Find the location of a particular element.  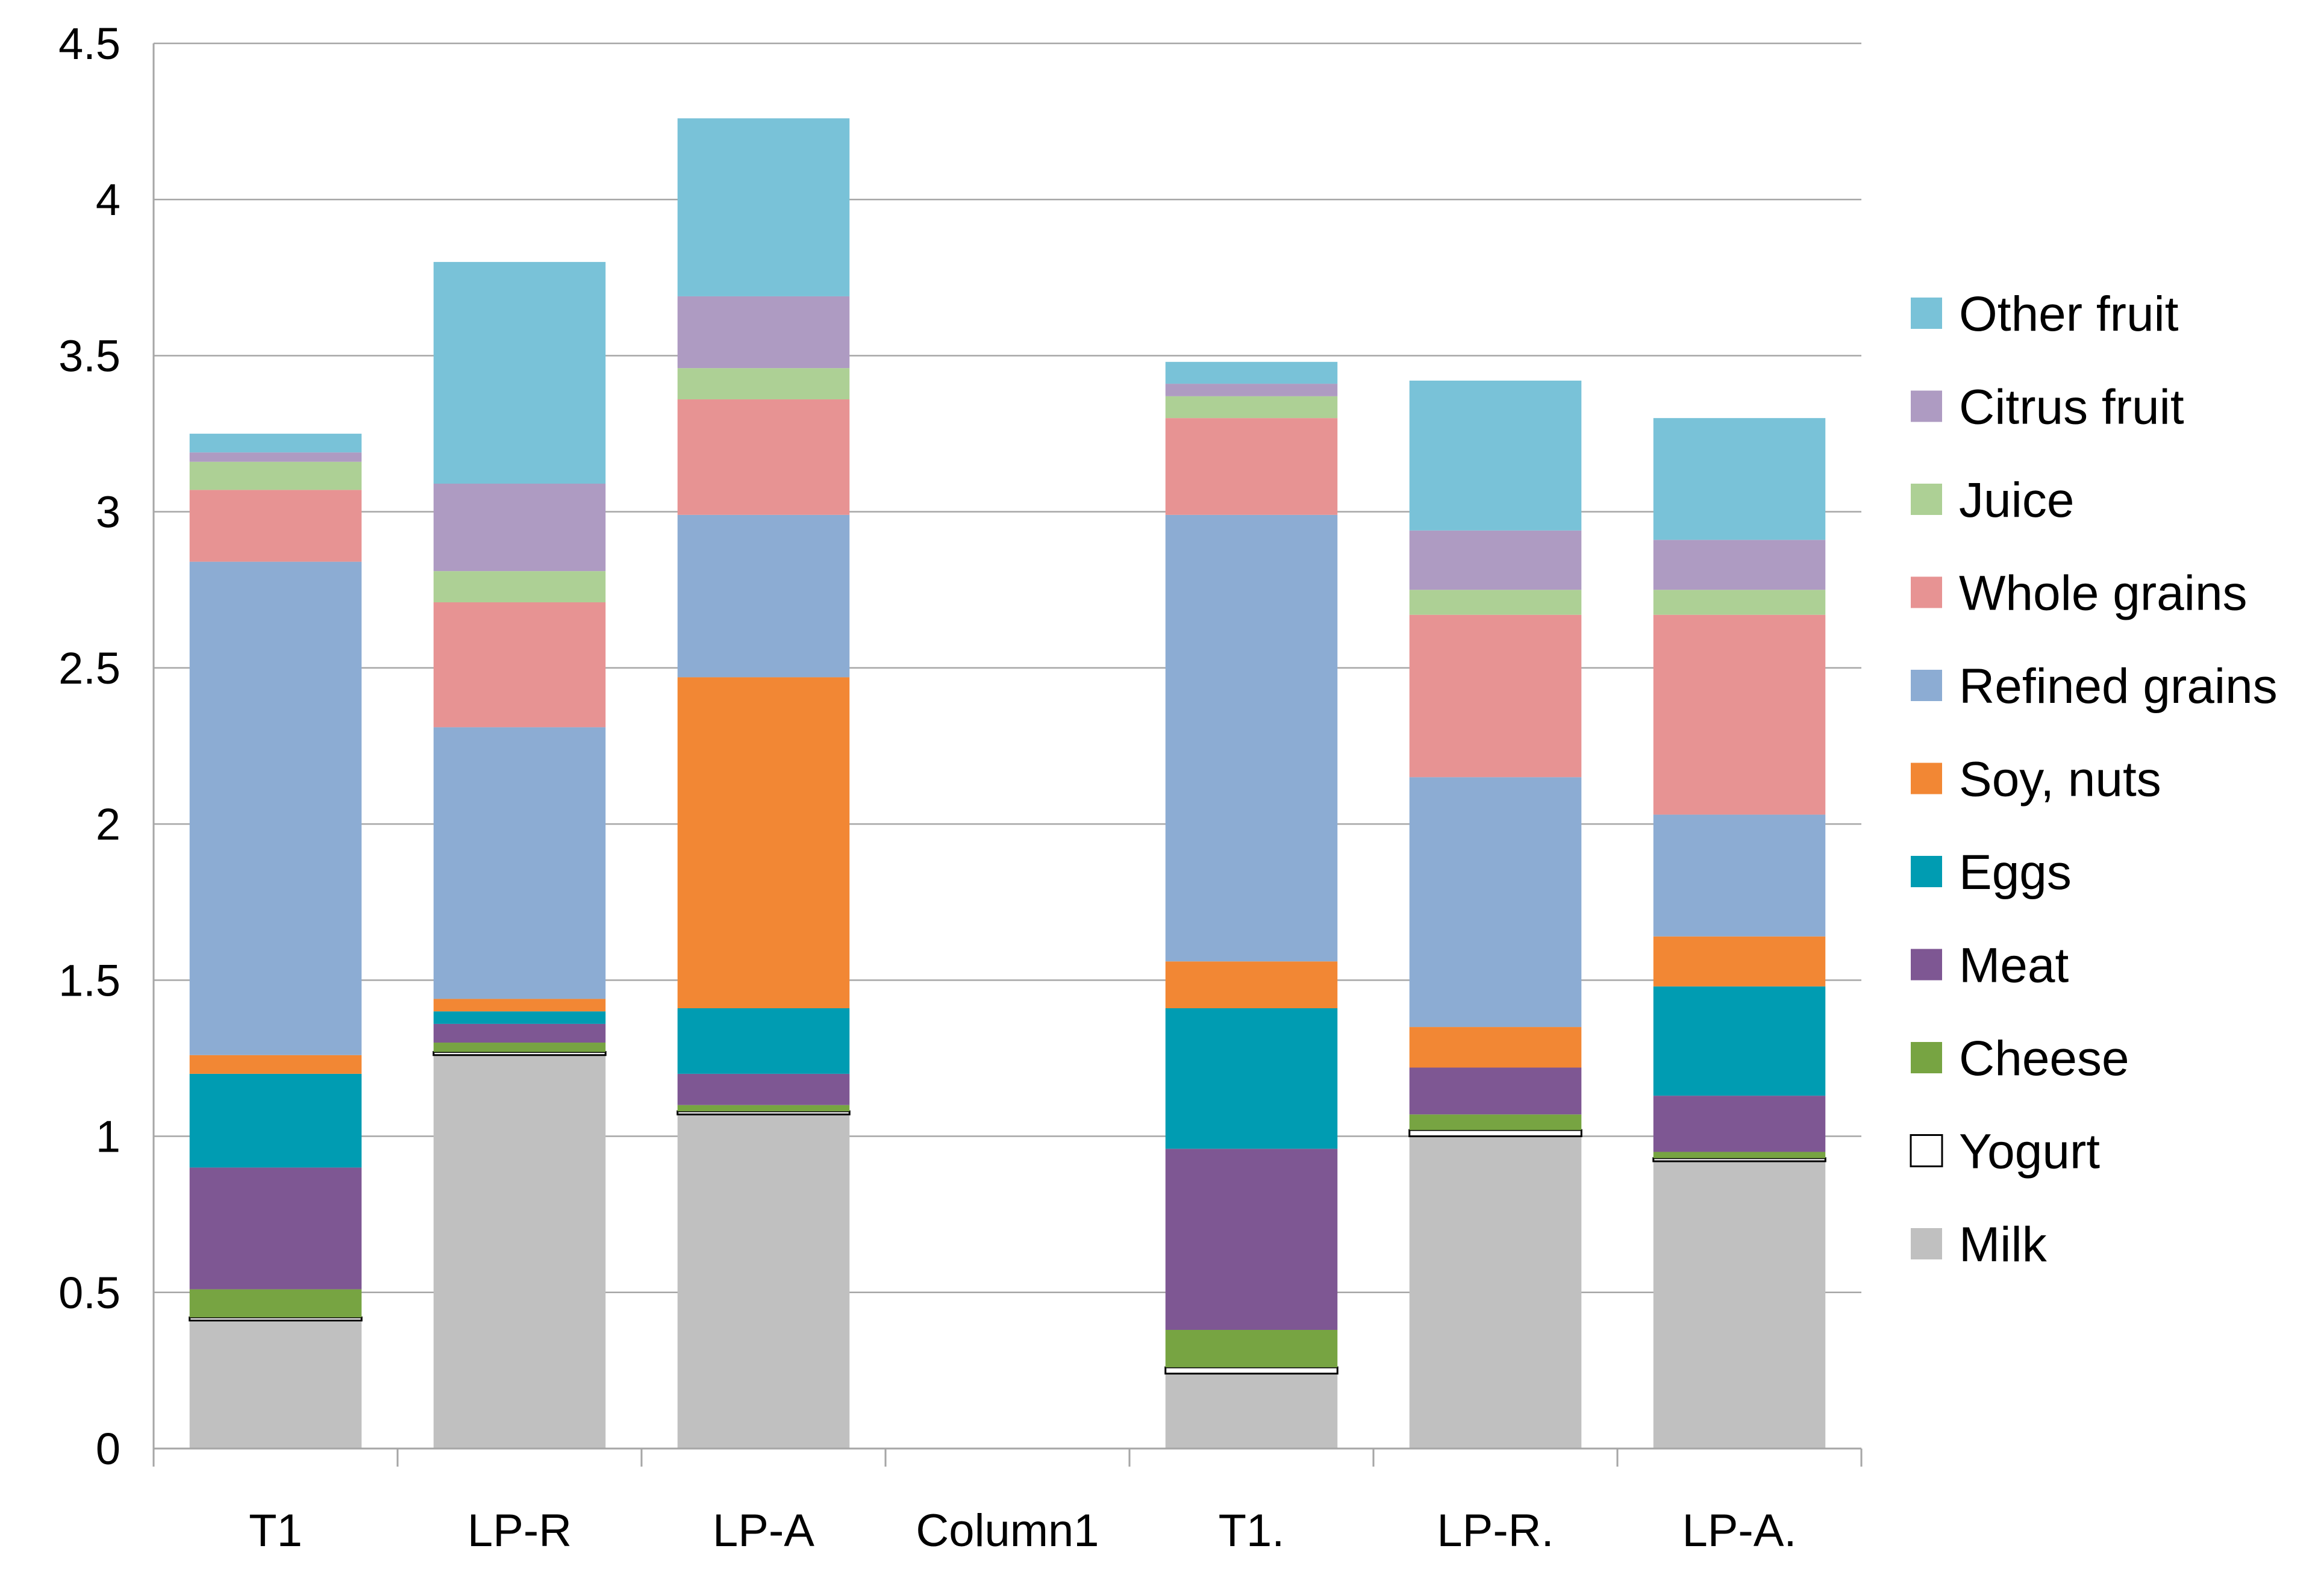

y-tick-label: 0 is located at coordinates (108, 1449).